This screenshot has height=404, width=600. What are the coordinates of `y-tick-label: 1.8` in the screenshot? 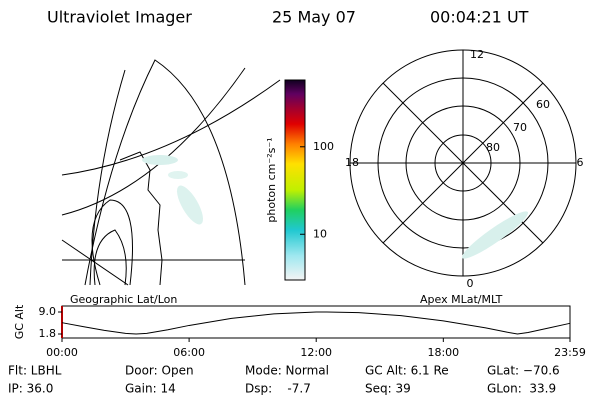 It's located at (48, 333).